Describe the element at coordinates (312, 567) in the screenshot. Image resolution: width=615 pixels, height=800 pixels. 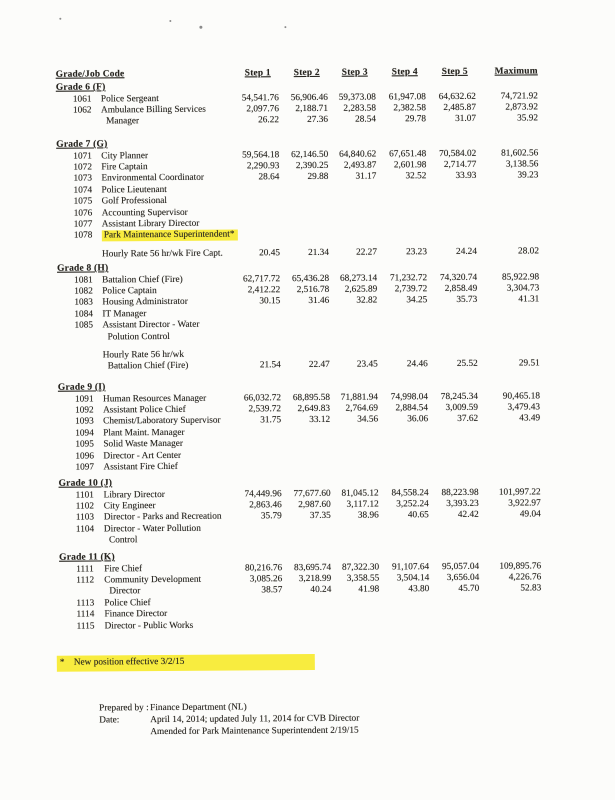
I see `step-value: 83,695.74` at that location.